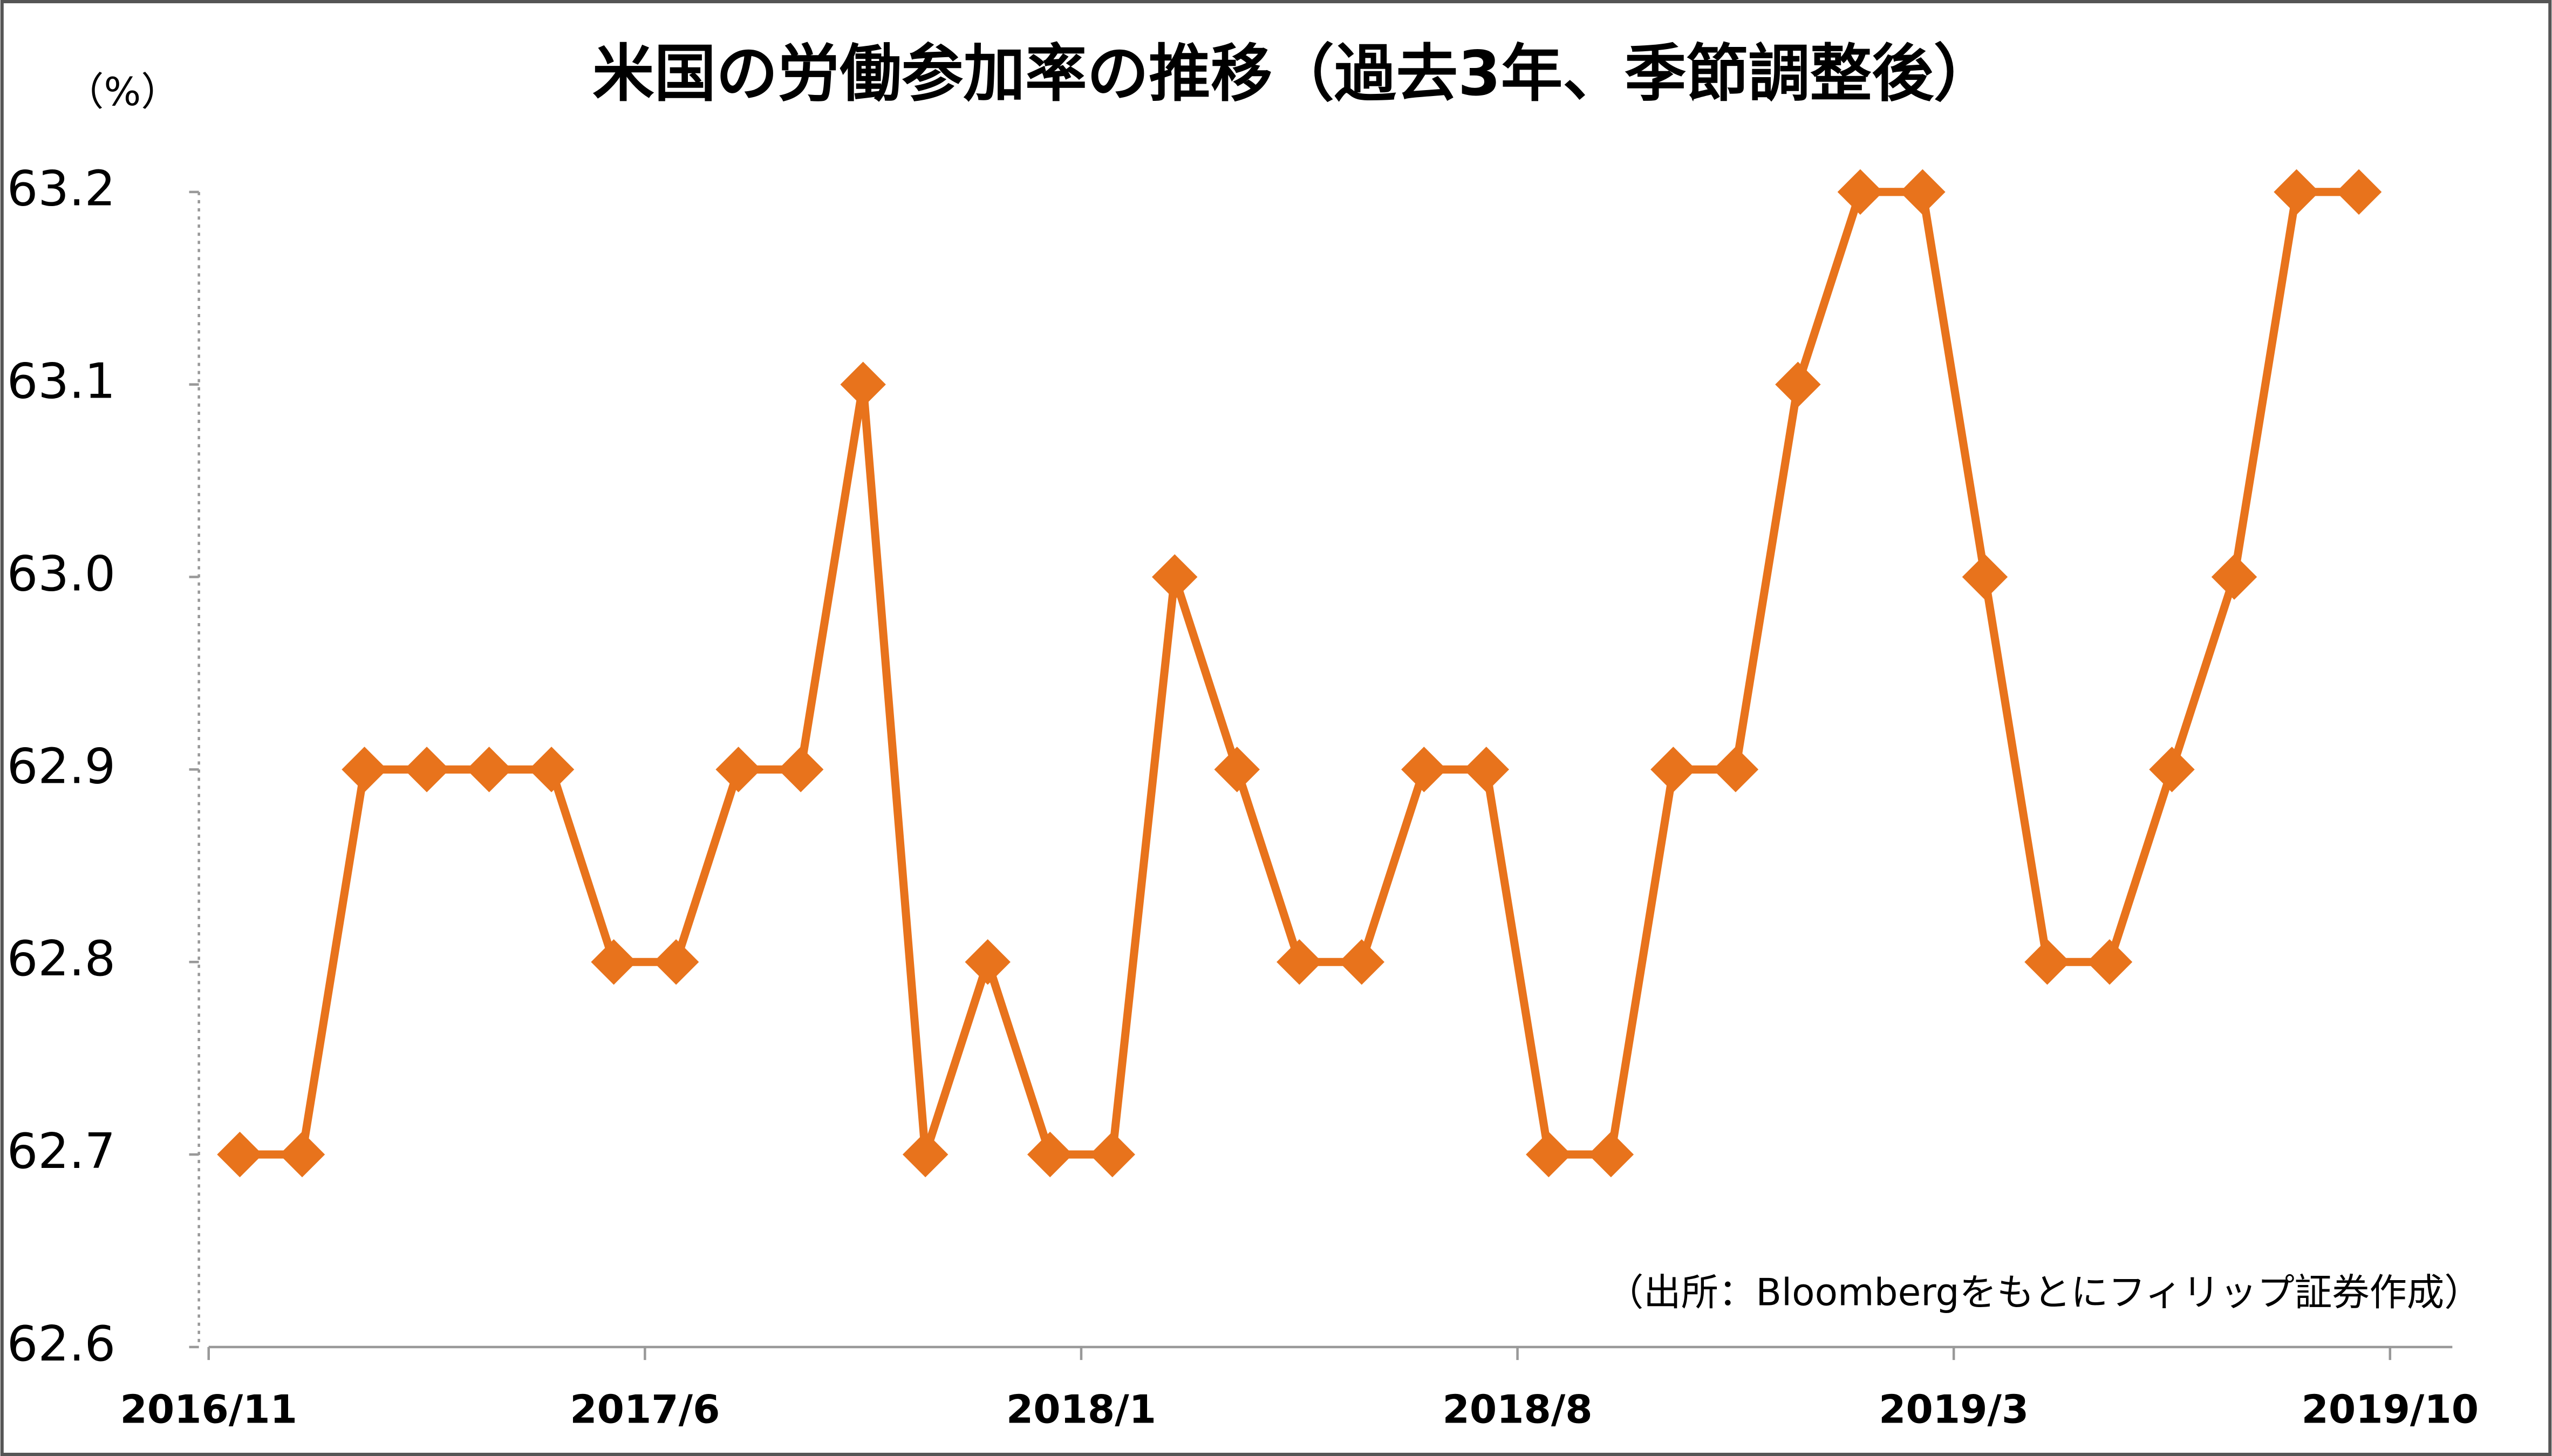 The width and height of the screenshot is (2552, 1456). I want to click on y-tick-label: 62.9, so click(61, 766).